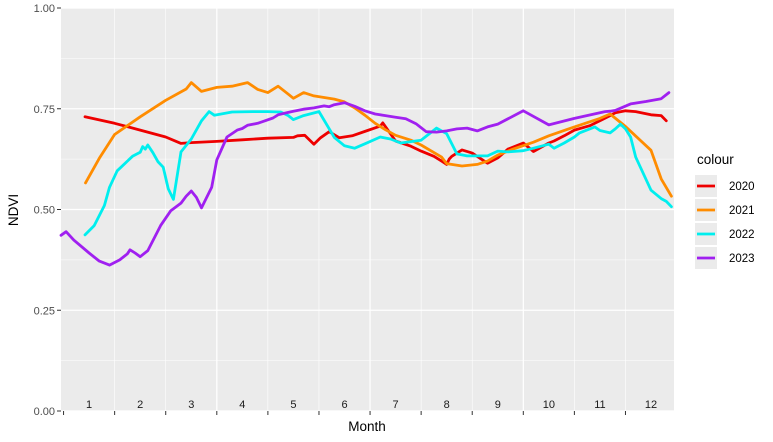 The image size is (773, 442). Describe the element at coordinates (44, 9) in the screenshot. I see `y-tick-label: 1.00` at that location.